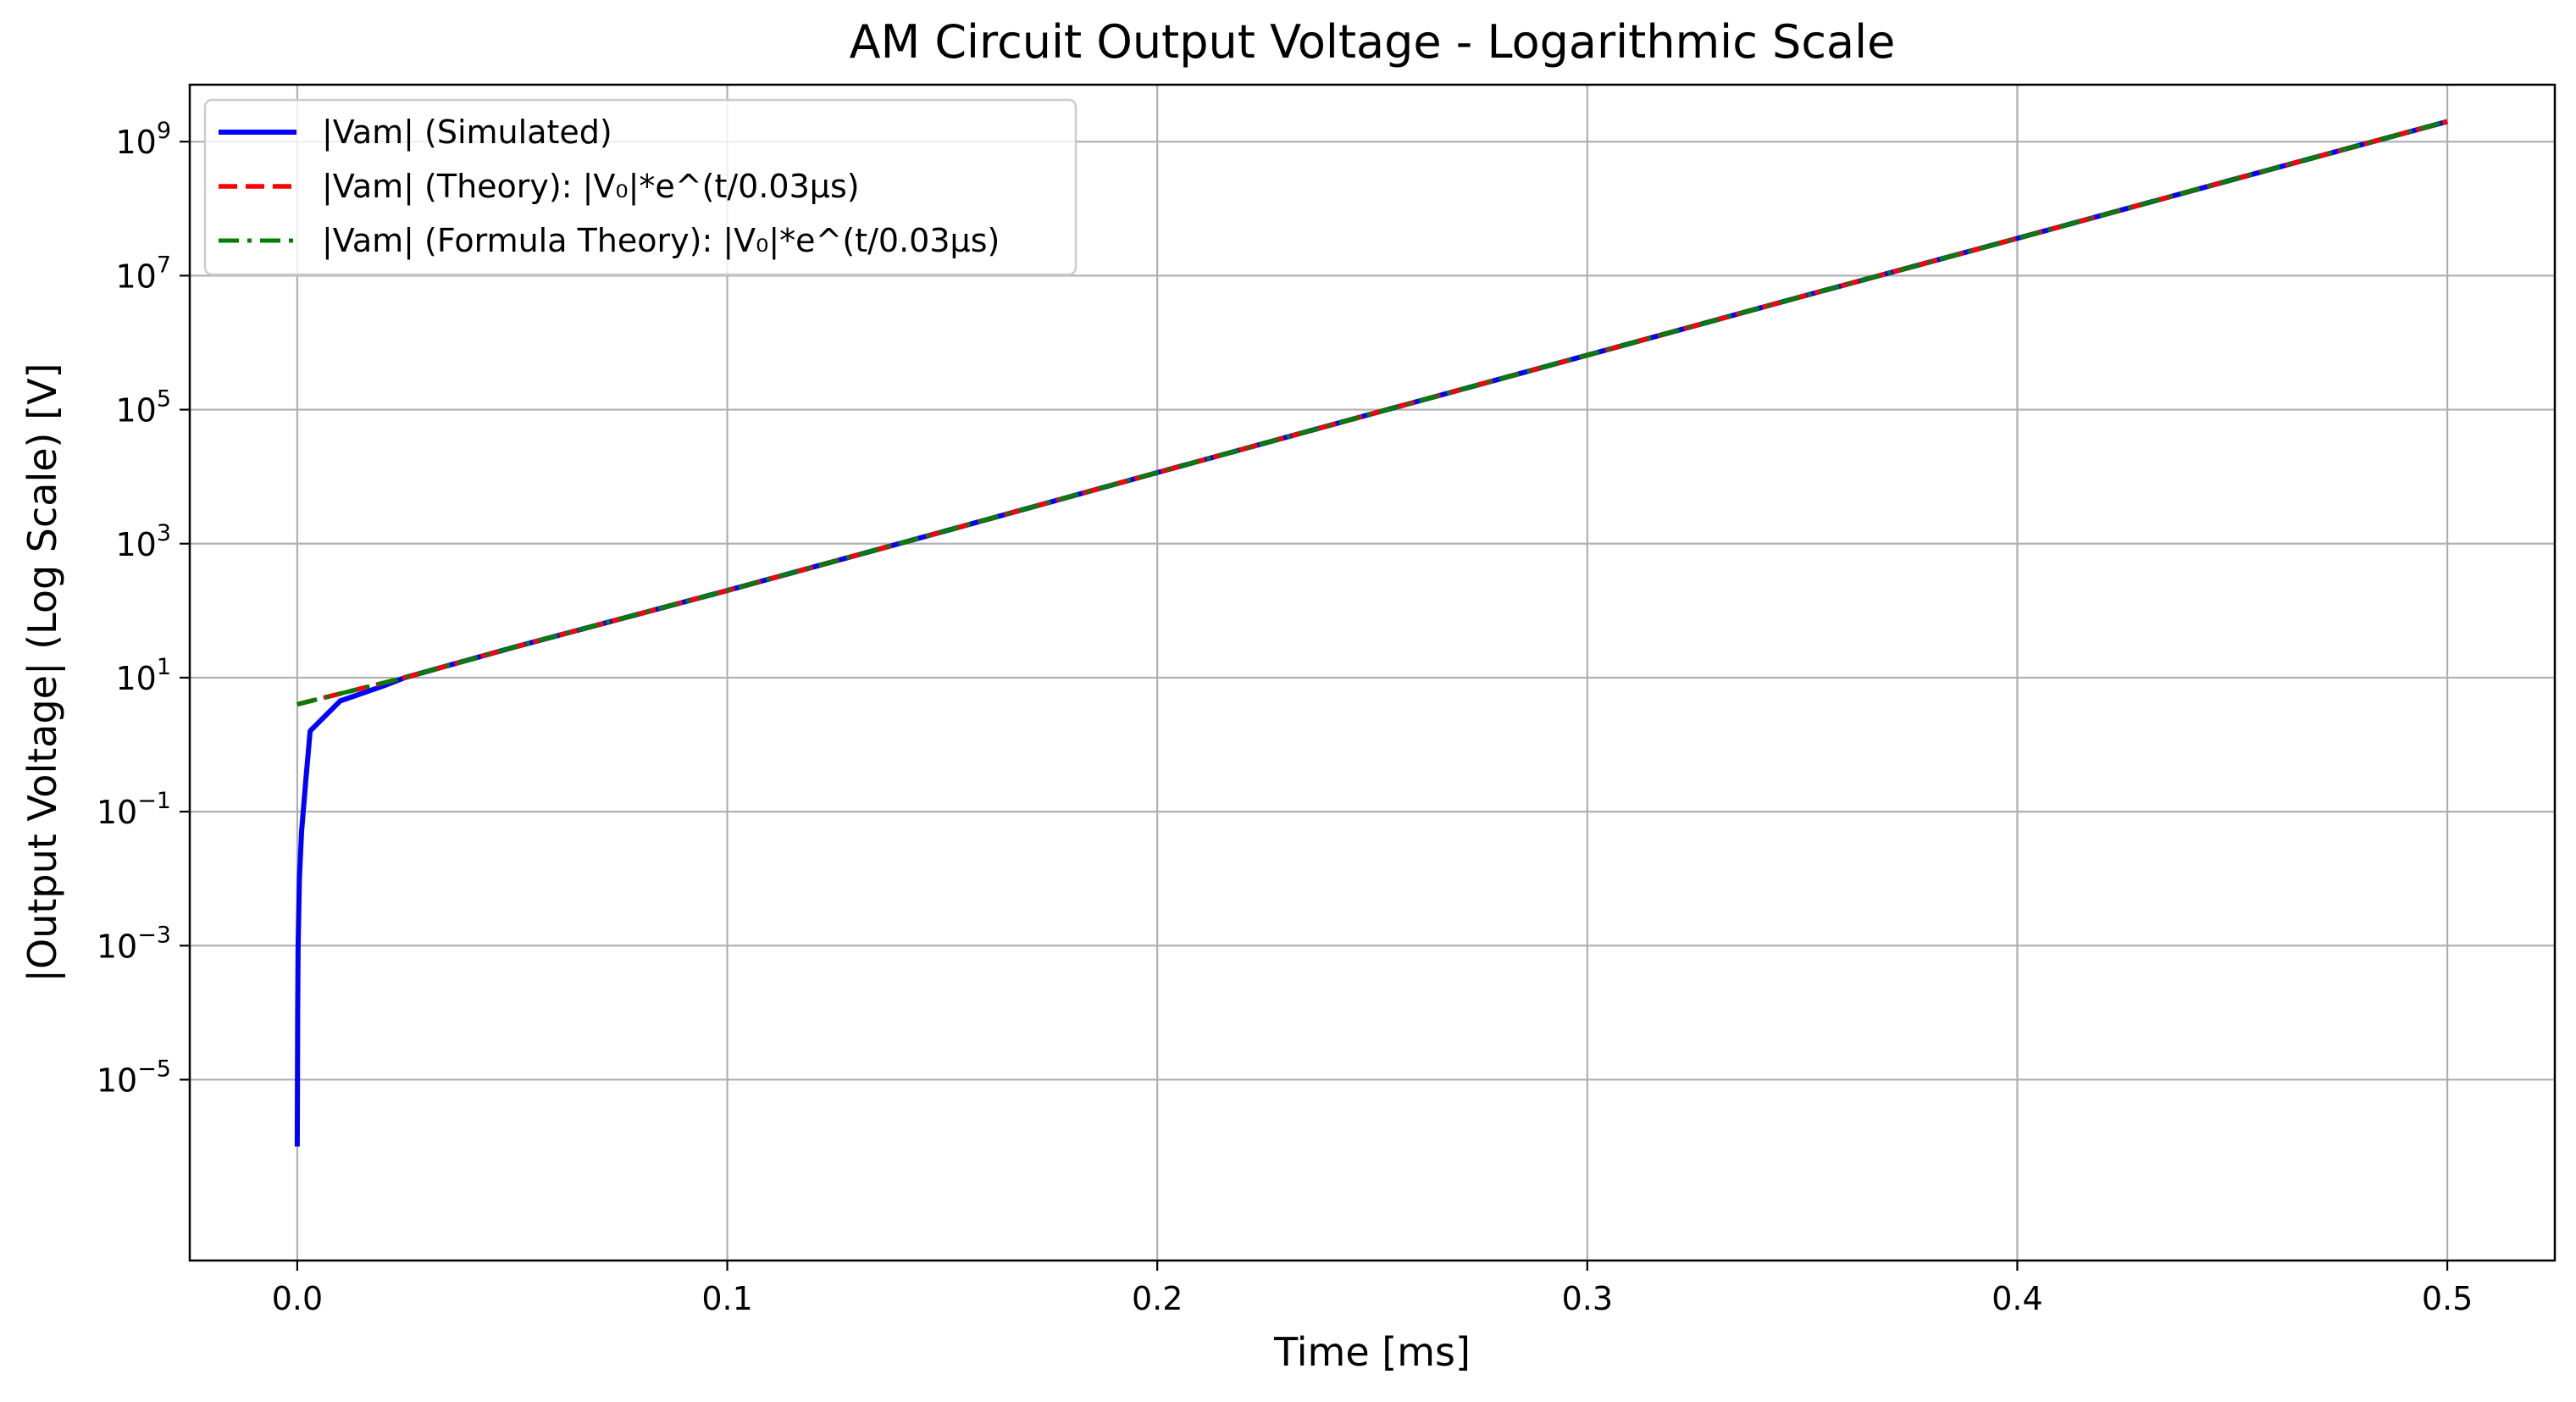  What do you see at coordinates (467, 133) in the screenshot?
I see `legend-label: |Vam| (Simulated)` at bounding box center [467, 133].